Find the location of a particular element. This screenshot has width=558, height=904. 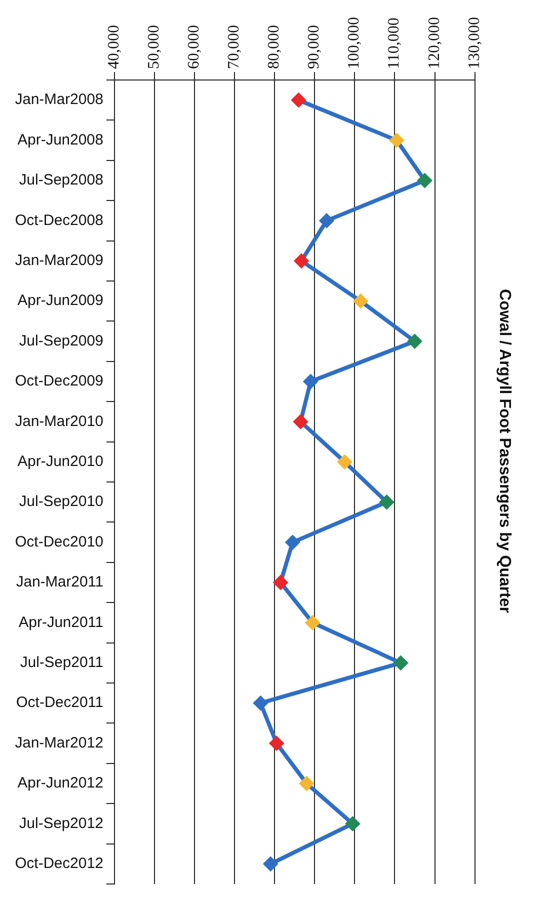

x-tick-label: 50,000 is located at coordinates (153, 47).